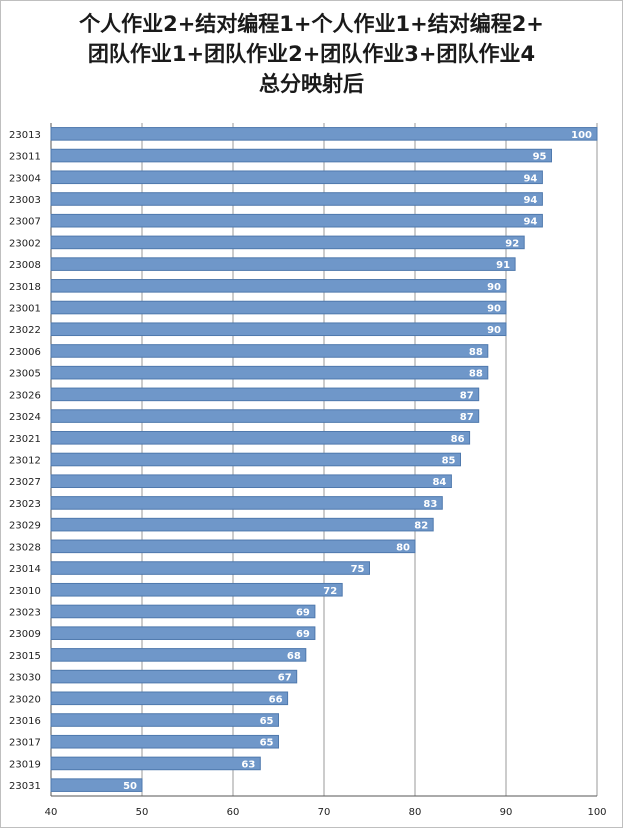 The image size is (623, 828). I want to click on category-label: 23001, so click(25, 309).